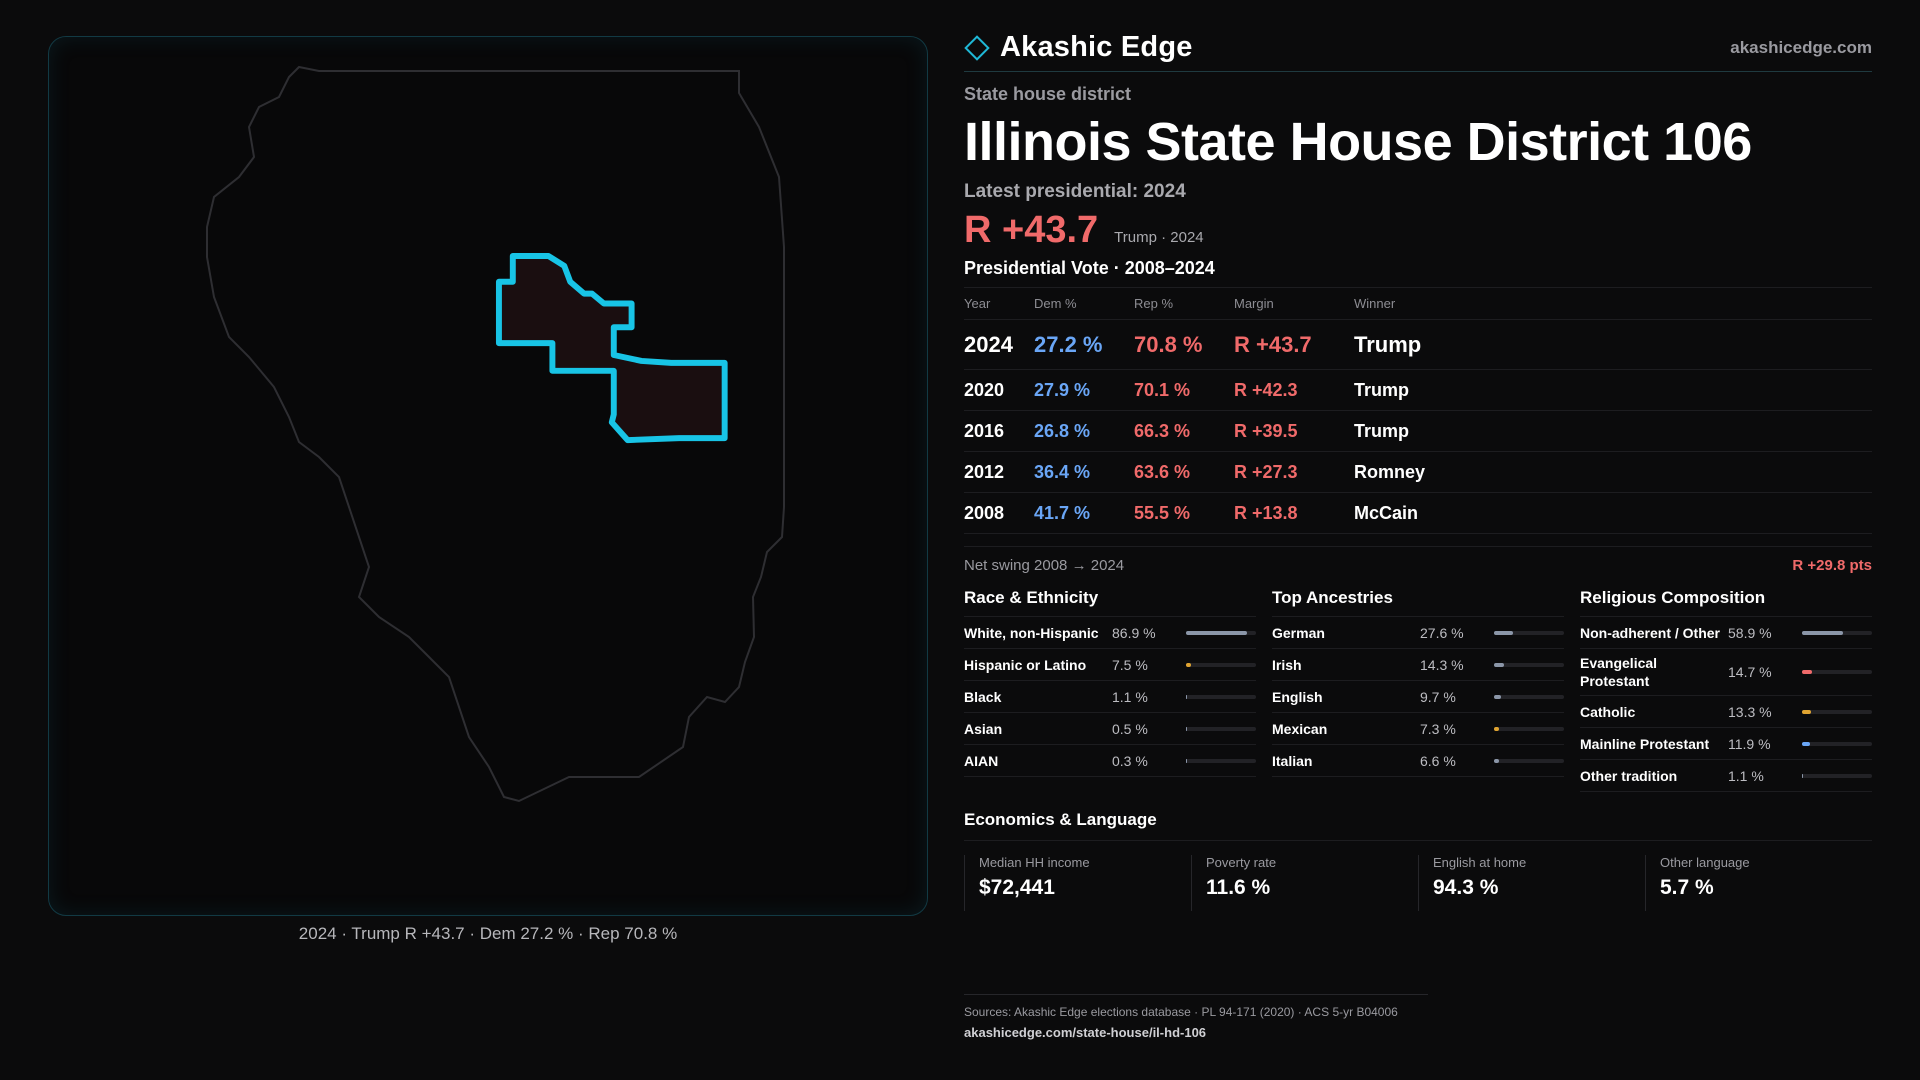 The width and height of the screenshot is (1920, 1080). What do you see at coordinates (1075, 191) in the screenshot?
I see `latest-presidential-label: Latest presidential: 2024` at bounding box center [1075, 191].